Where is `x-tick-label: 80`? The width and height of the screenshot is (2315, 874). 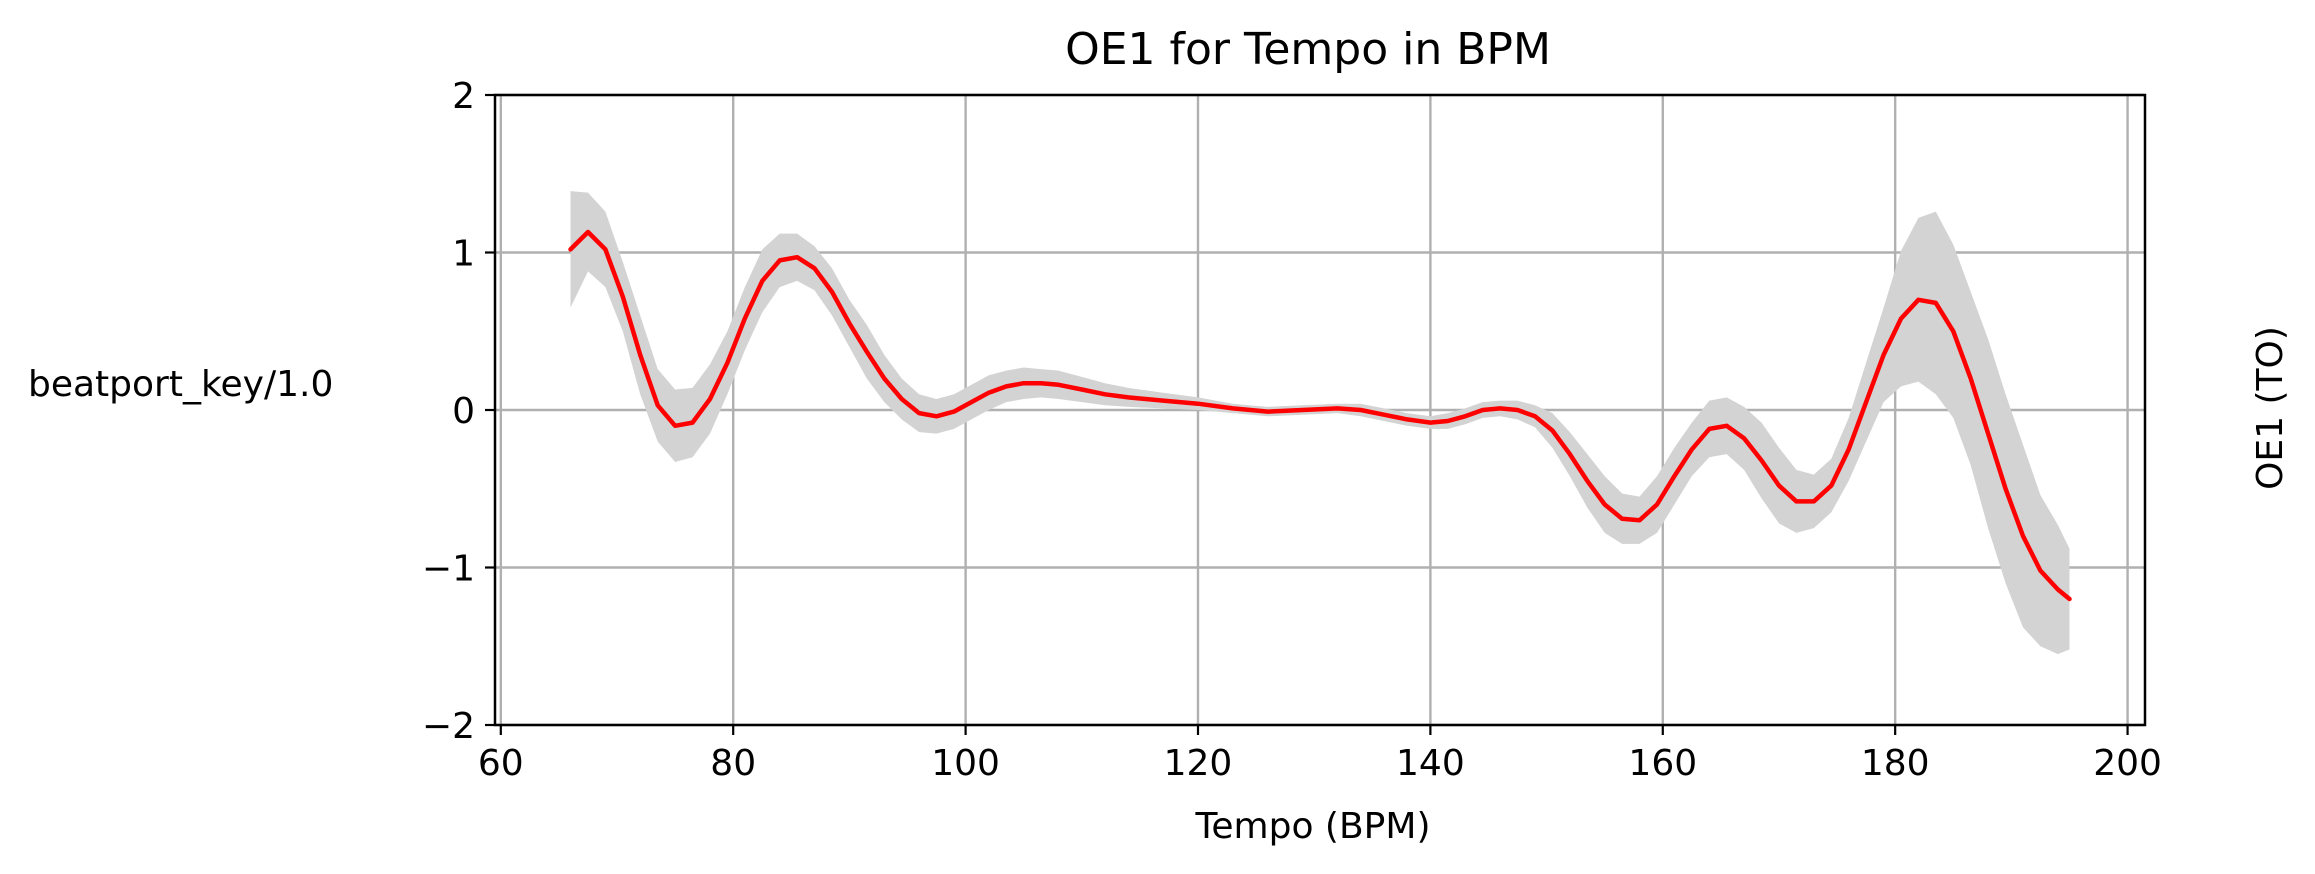
x-tick-label: 80 is located at coordinates (733, 763).